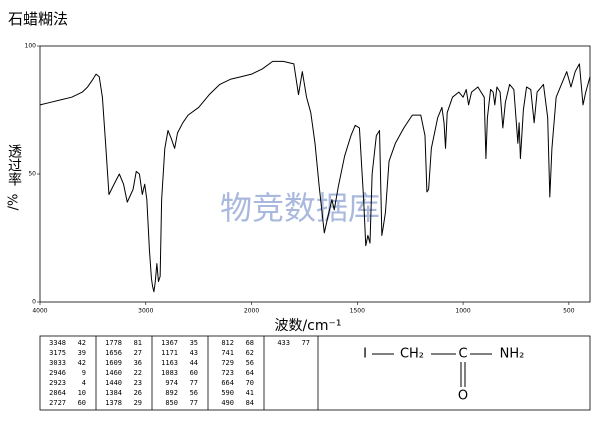 This screenshot has width=595, height=425. Describe the element at coordinates (283, 343) in the screenshot. I see `table-wavenumber: 433` at that location.